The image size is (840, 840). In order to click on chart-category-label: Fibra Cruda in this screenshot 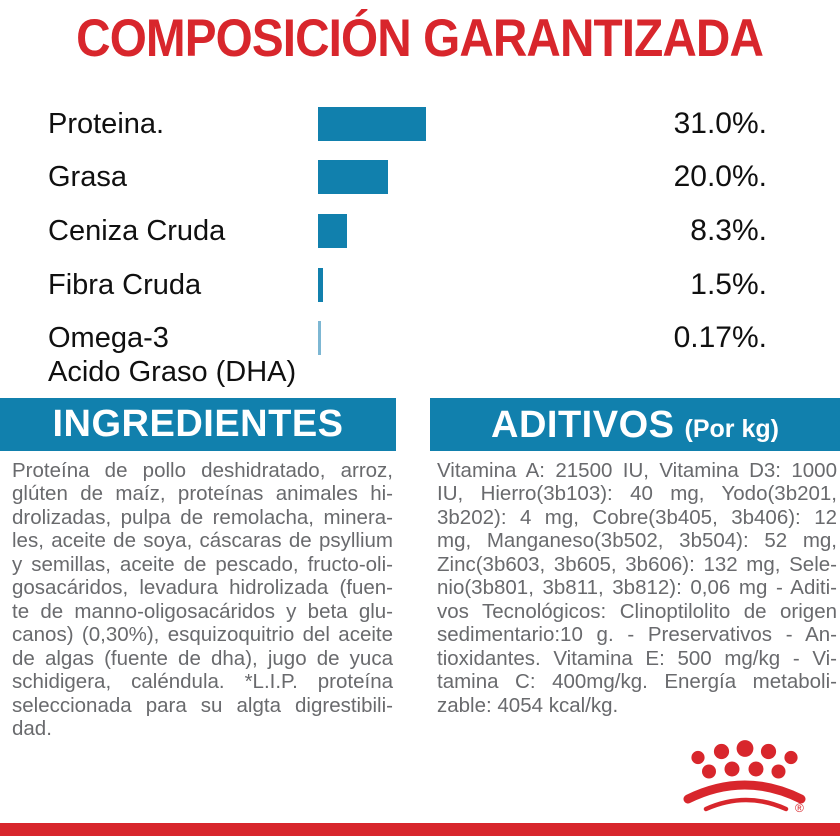, I will do `click(124, 285)`.